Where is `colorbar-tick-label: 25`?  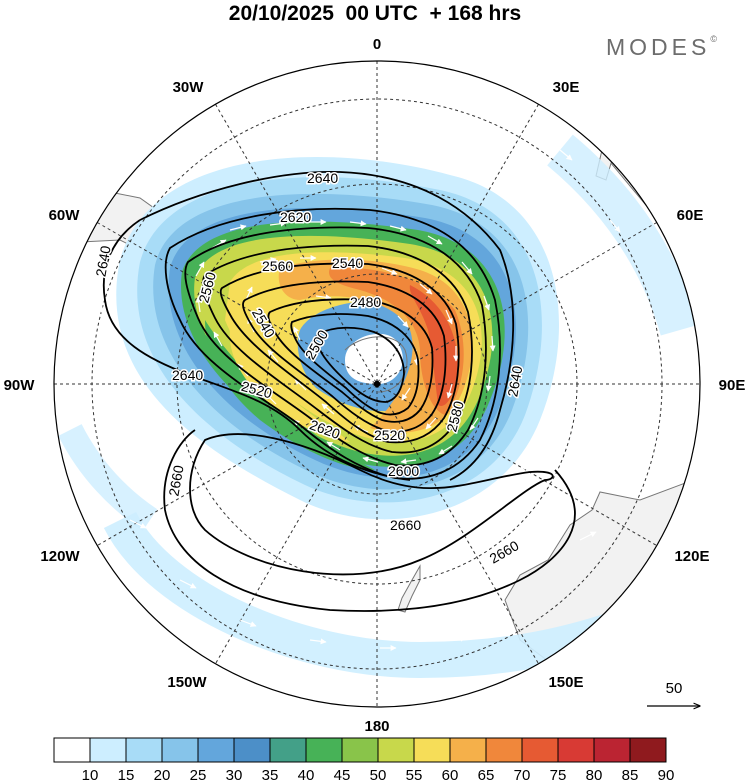
colorbar-tick-label: 25 is located at coordinates (198, 774).